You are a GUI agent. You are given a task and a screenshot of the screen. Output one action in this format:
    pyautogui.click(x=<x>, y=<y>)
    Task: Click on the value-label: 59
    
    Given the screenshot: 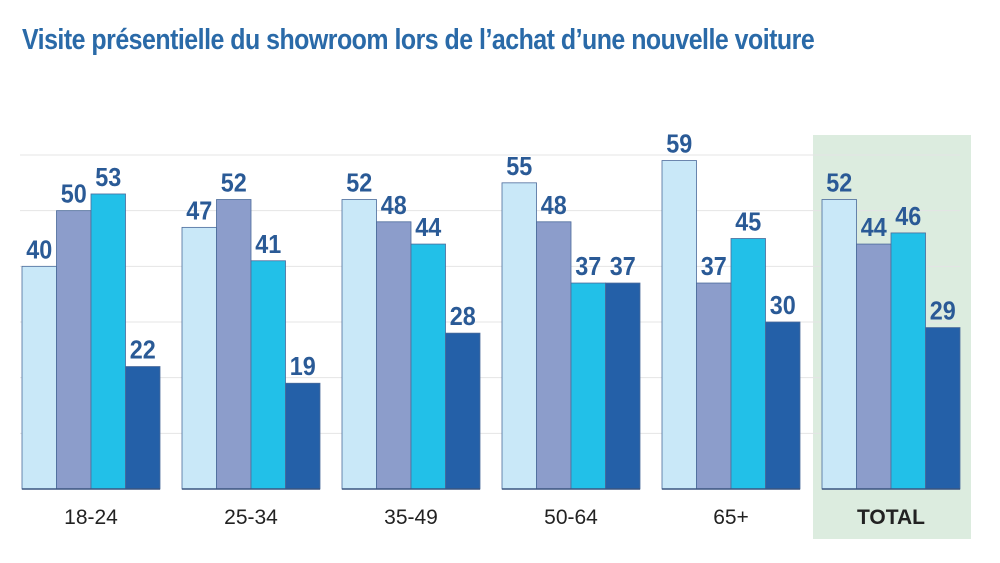 What is the action you would take?
    pyautogui.click(x=679, y=144)
    